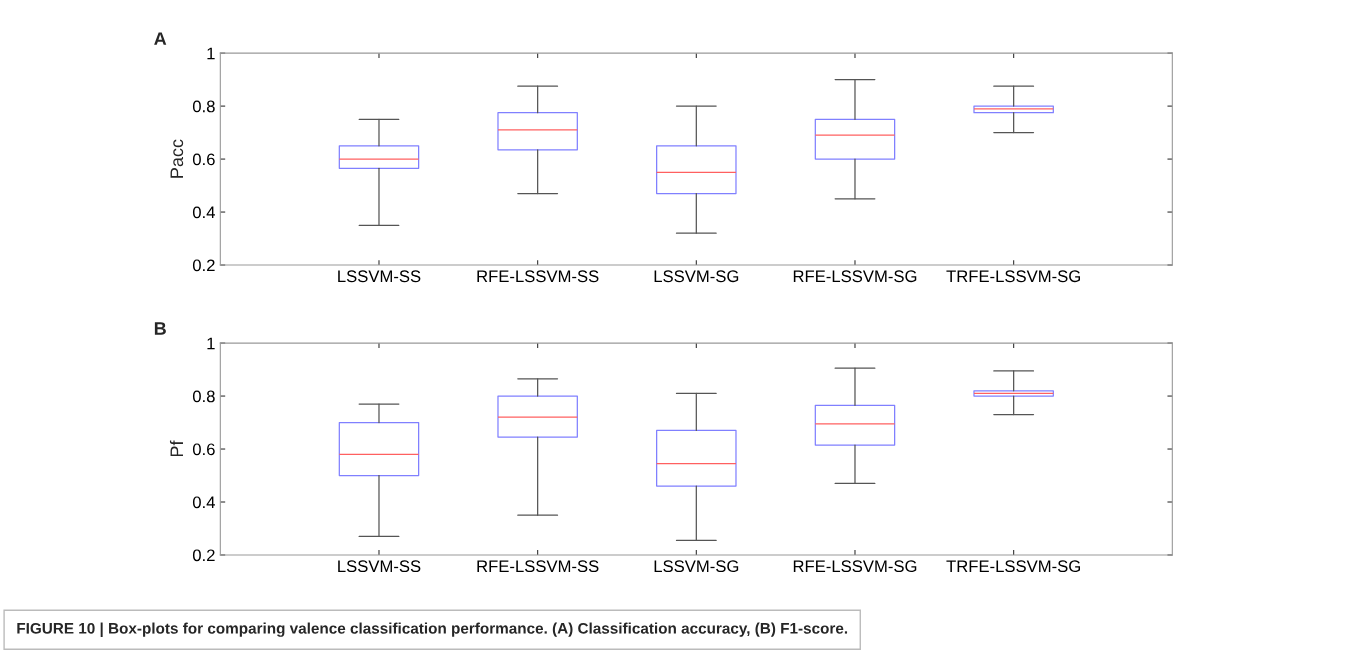 This screenshot has height=656, width=1360. Describe the element at coordinates (176, 448) in the screenshot. I see `y-axis-title: Pf` at that location.